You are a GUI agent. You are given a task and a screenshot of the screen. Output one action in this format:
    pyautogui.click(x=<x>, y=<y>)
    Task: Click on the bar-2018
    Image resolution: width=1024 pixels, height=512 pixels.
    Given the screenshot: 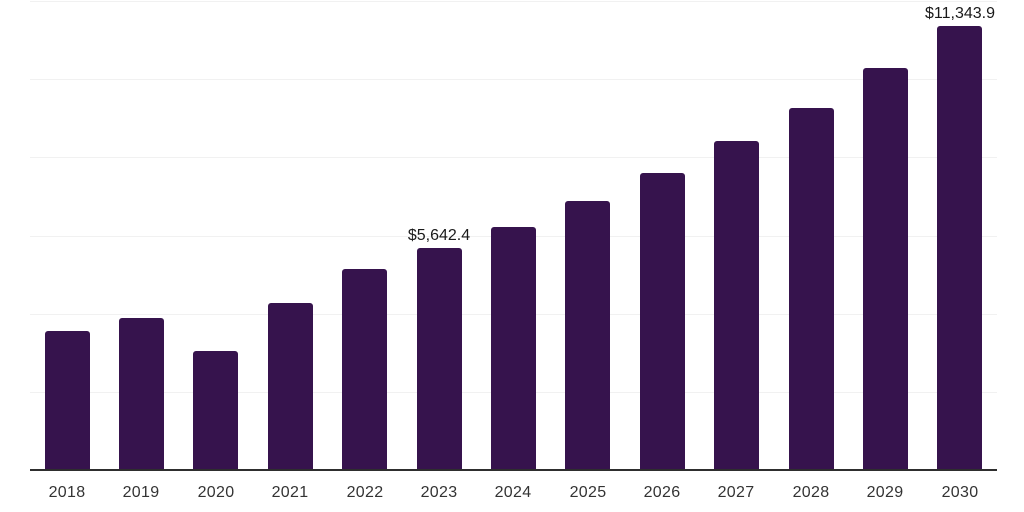 What is the action you would take?
    pyautogui.click(x=67, y=400)
    